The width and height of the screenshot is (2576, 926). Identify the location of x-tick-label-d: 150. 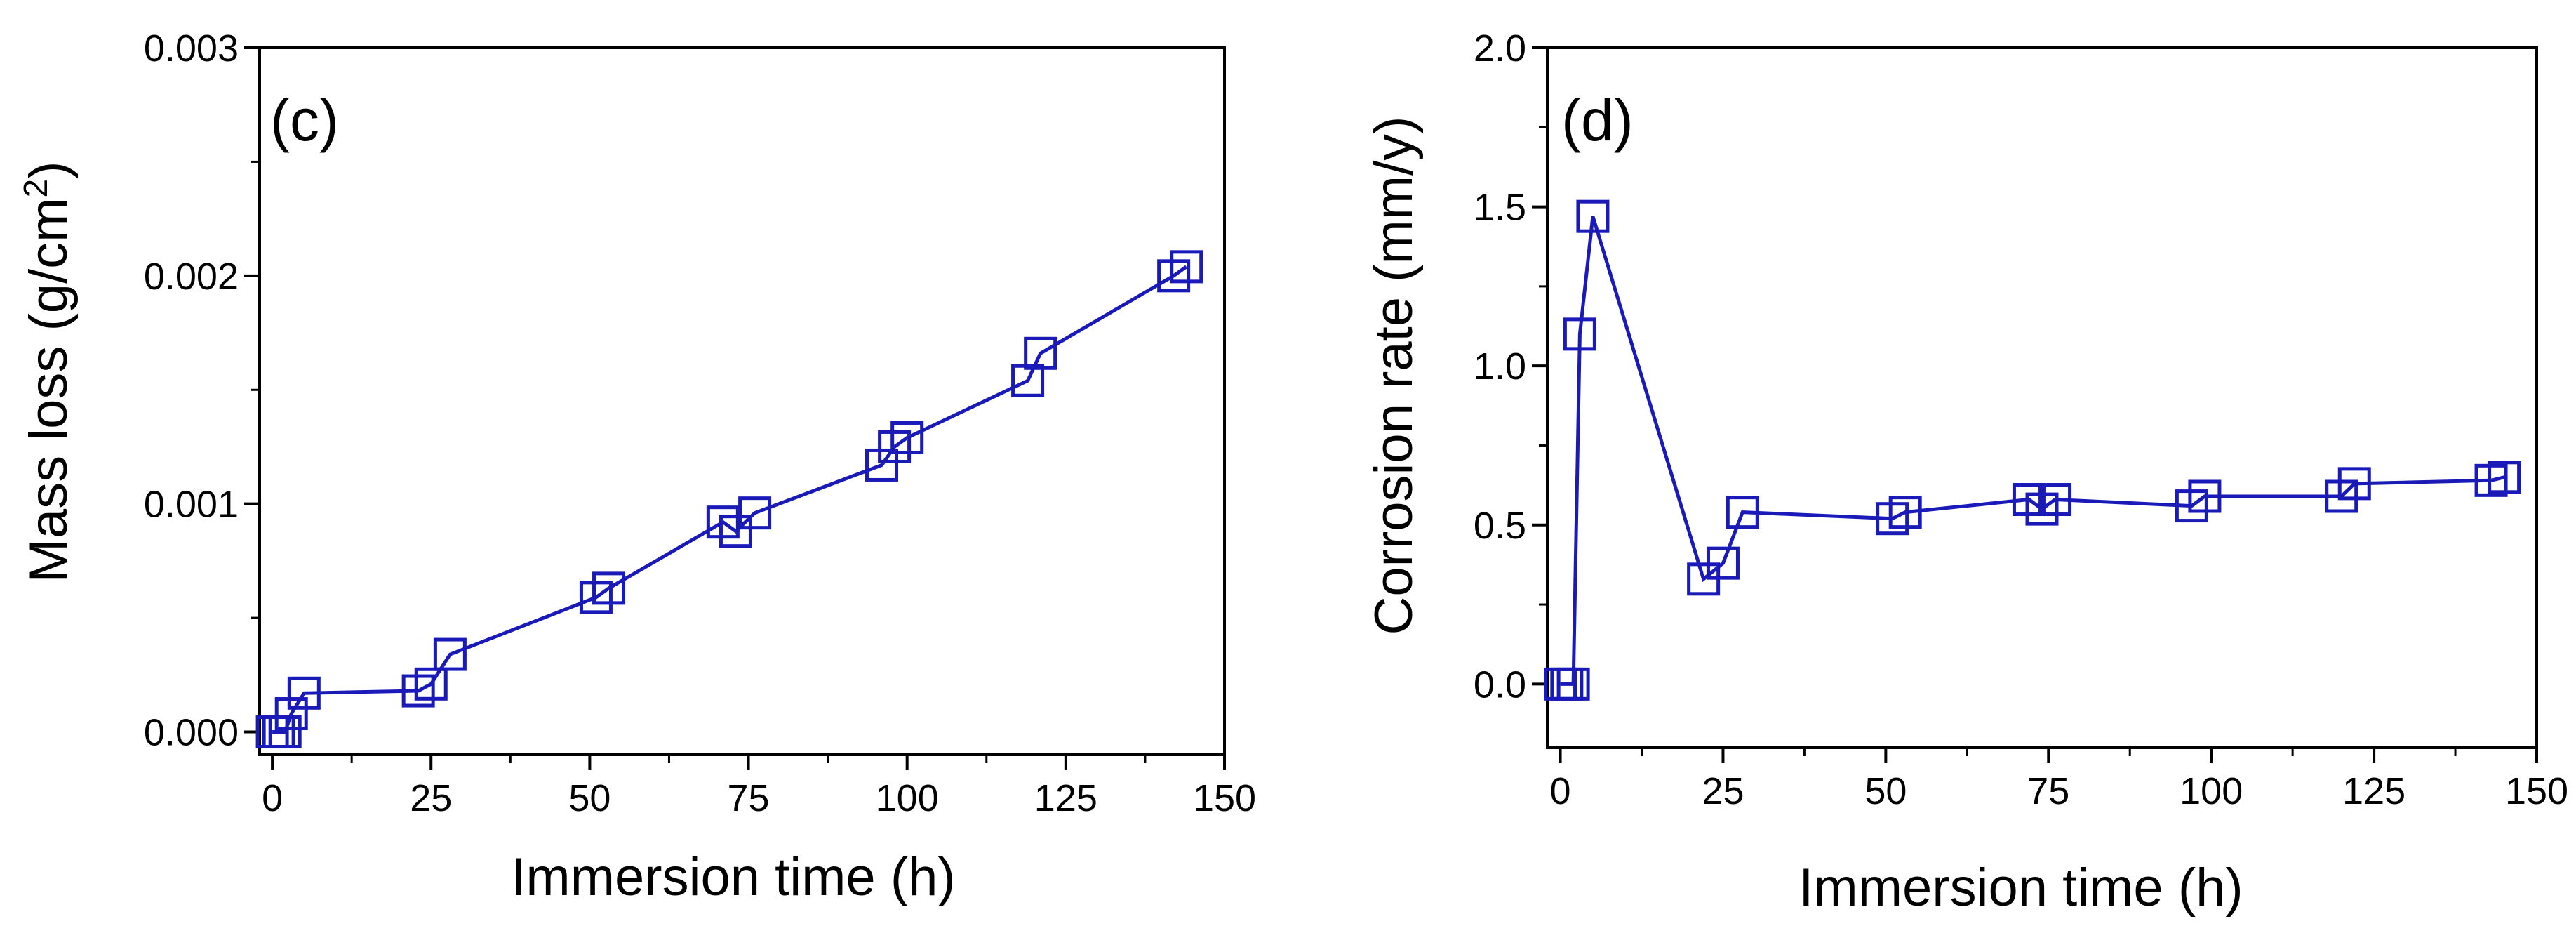
(2536, 791).